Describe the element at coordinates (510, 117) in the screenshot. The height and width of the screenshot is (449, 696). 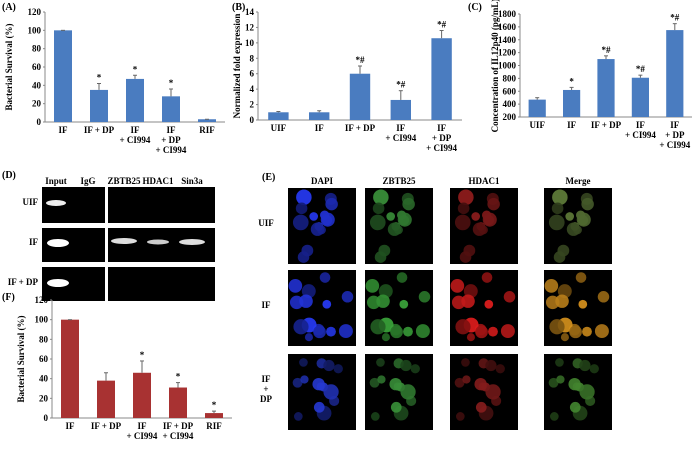
I see `y-tick-label: 200` at that location.